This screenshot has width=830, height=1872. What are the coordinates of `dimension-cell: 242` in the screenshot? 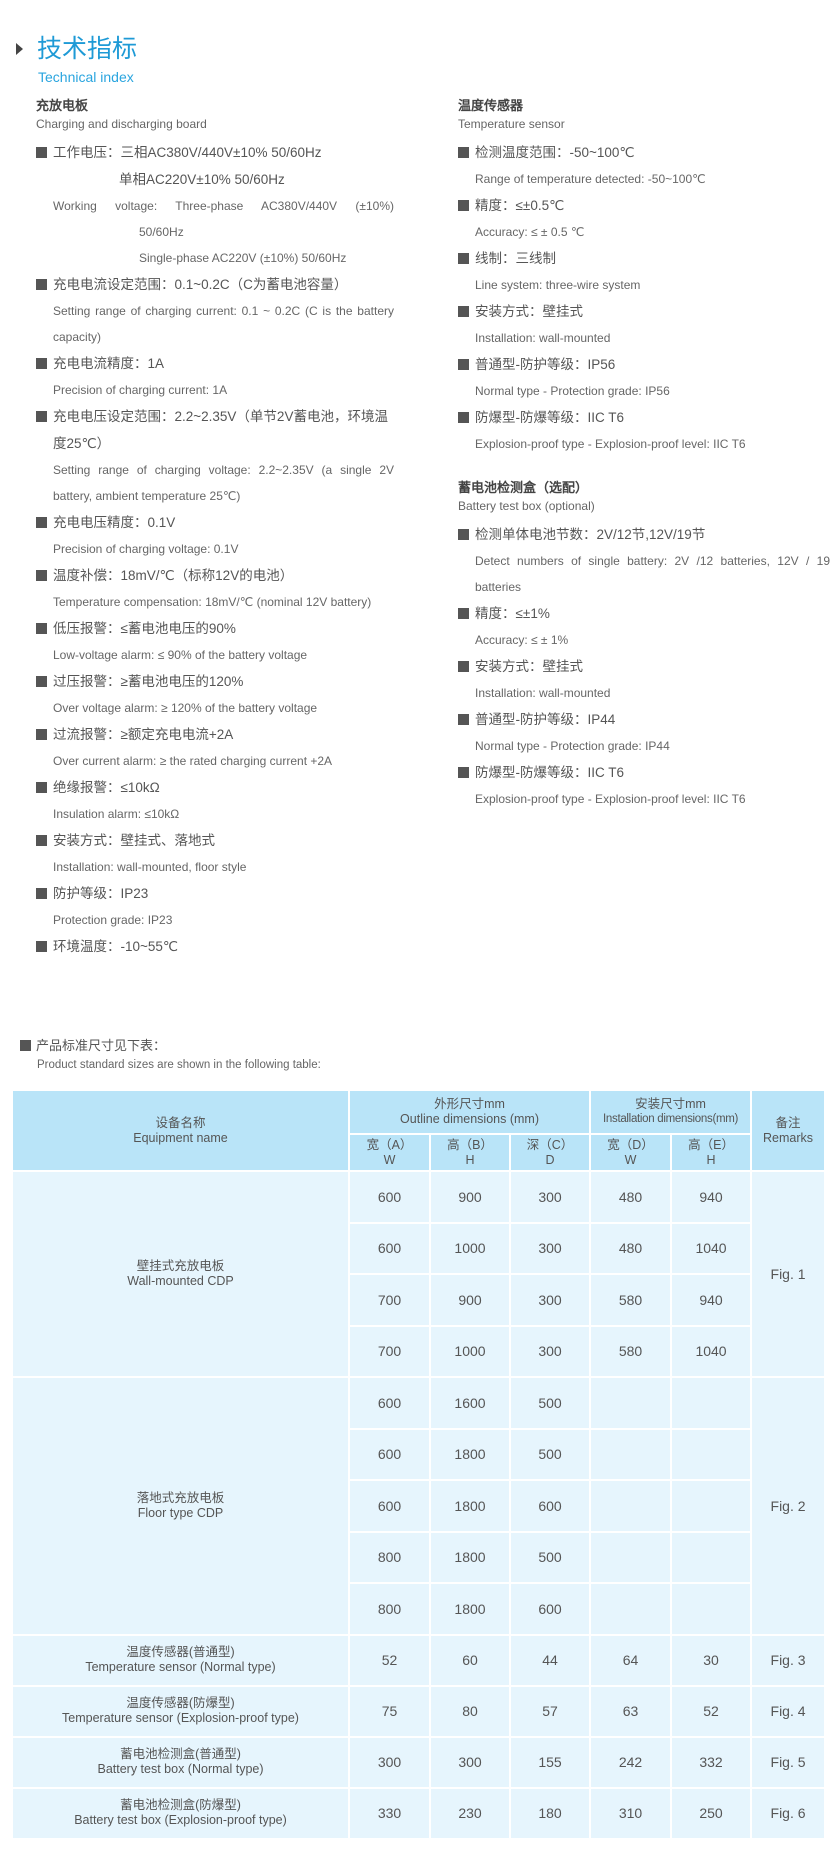 It's located at (631, 1762).